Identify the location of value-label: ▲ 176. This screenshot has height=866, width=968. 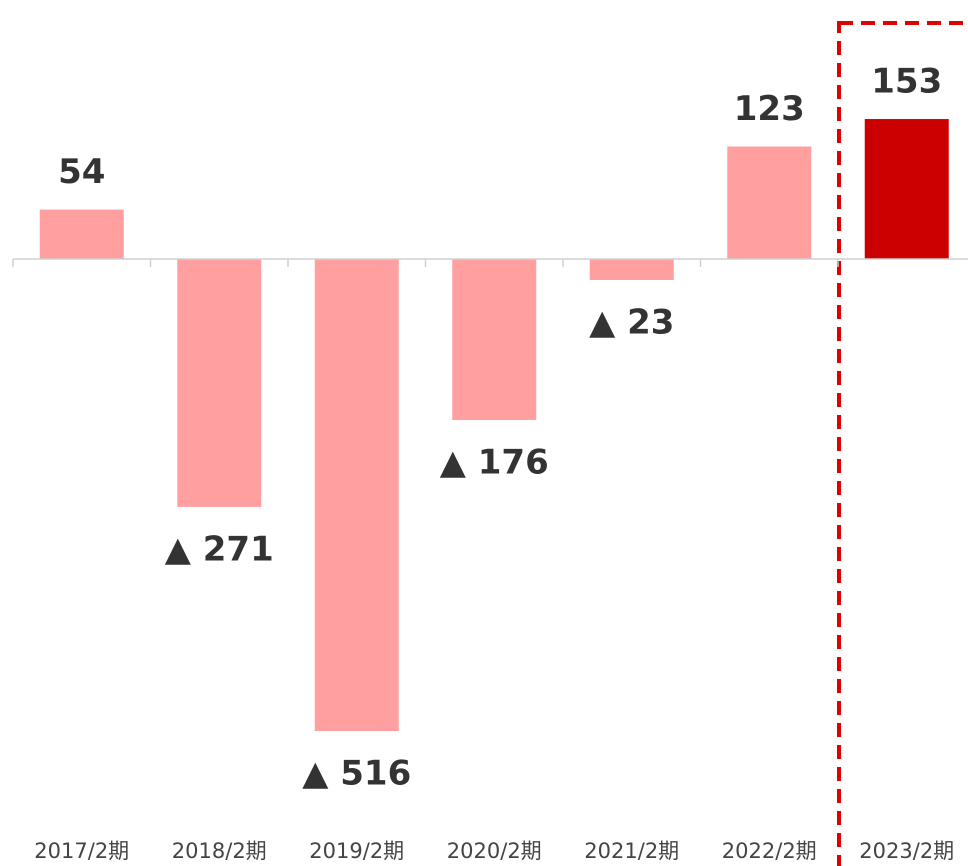
(494, 462).